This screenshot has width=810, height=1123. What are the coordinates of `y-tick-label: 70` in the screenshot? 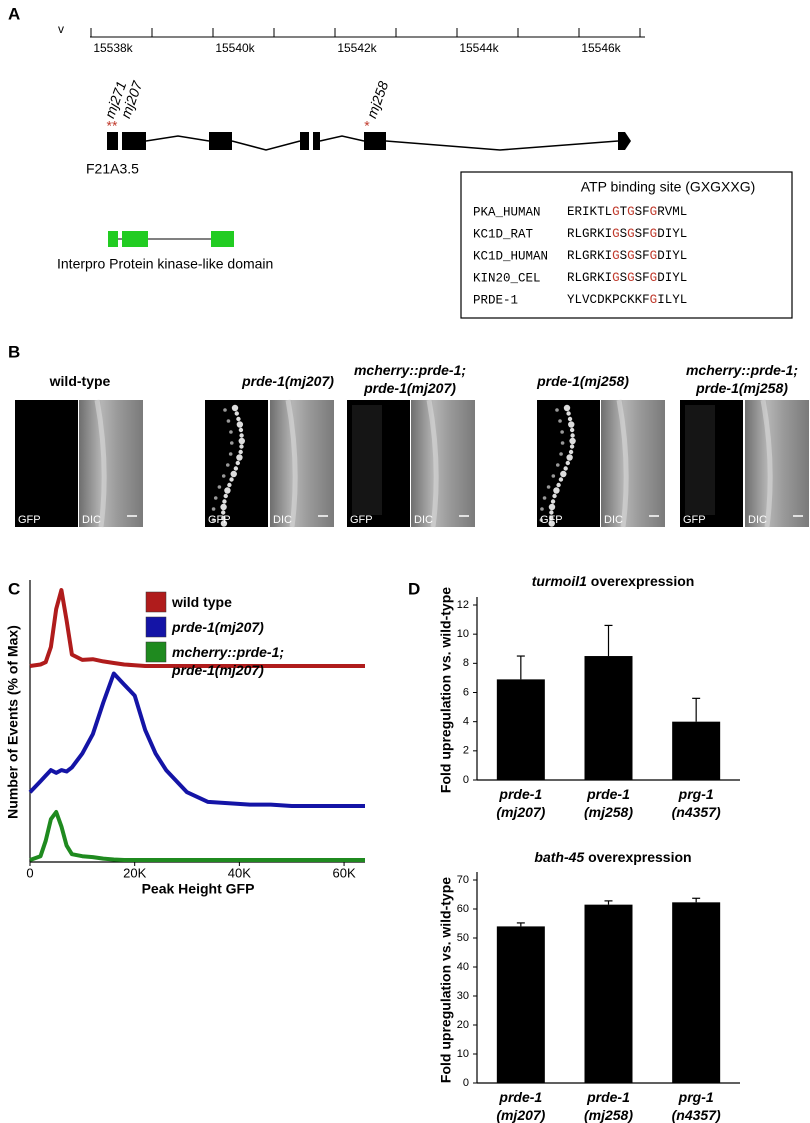 It's located at (463, 880).